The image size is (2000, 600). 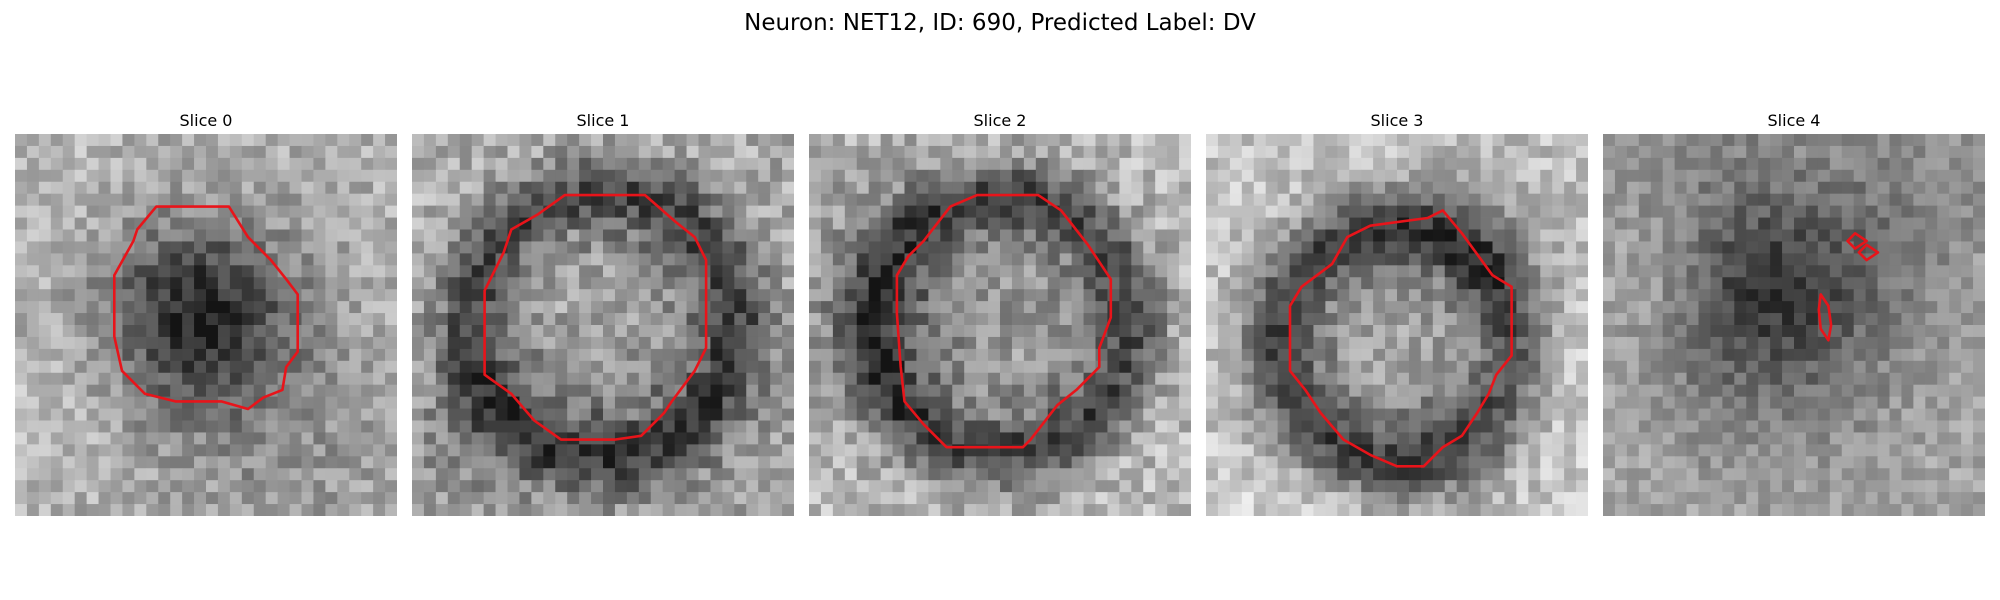 I want to click on slice-title: Slice 1, so click(x=603, y=120).